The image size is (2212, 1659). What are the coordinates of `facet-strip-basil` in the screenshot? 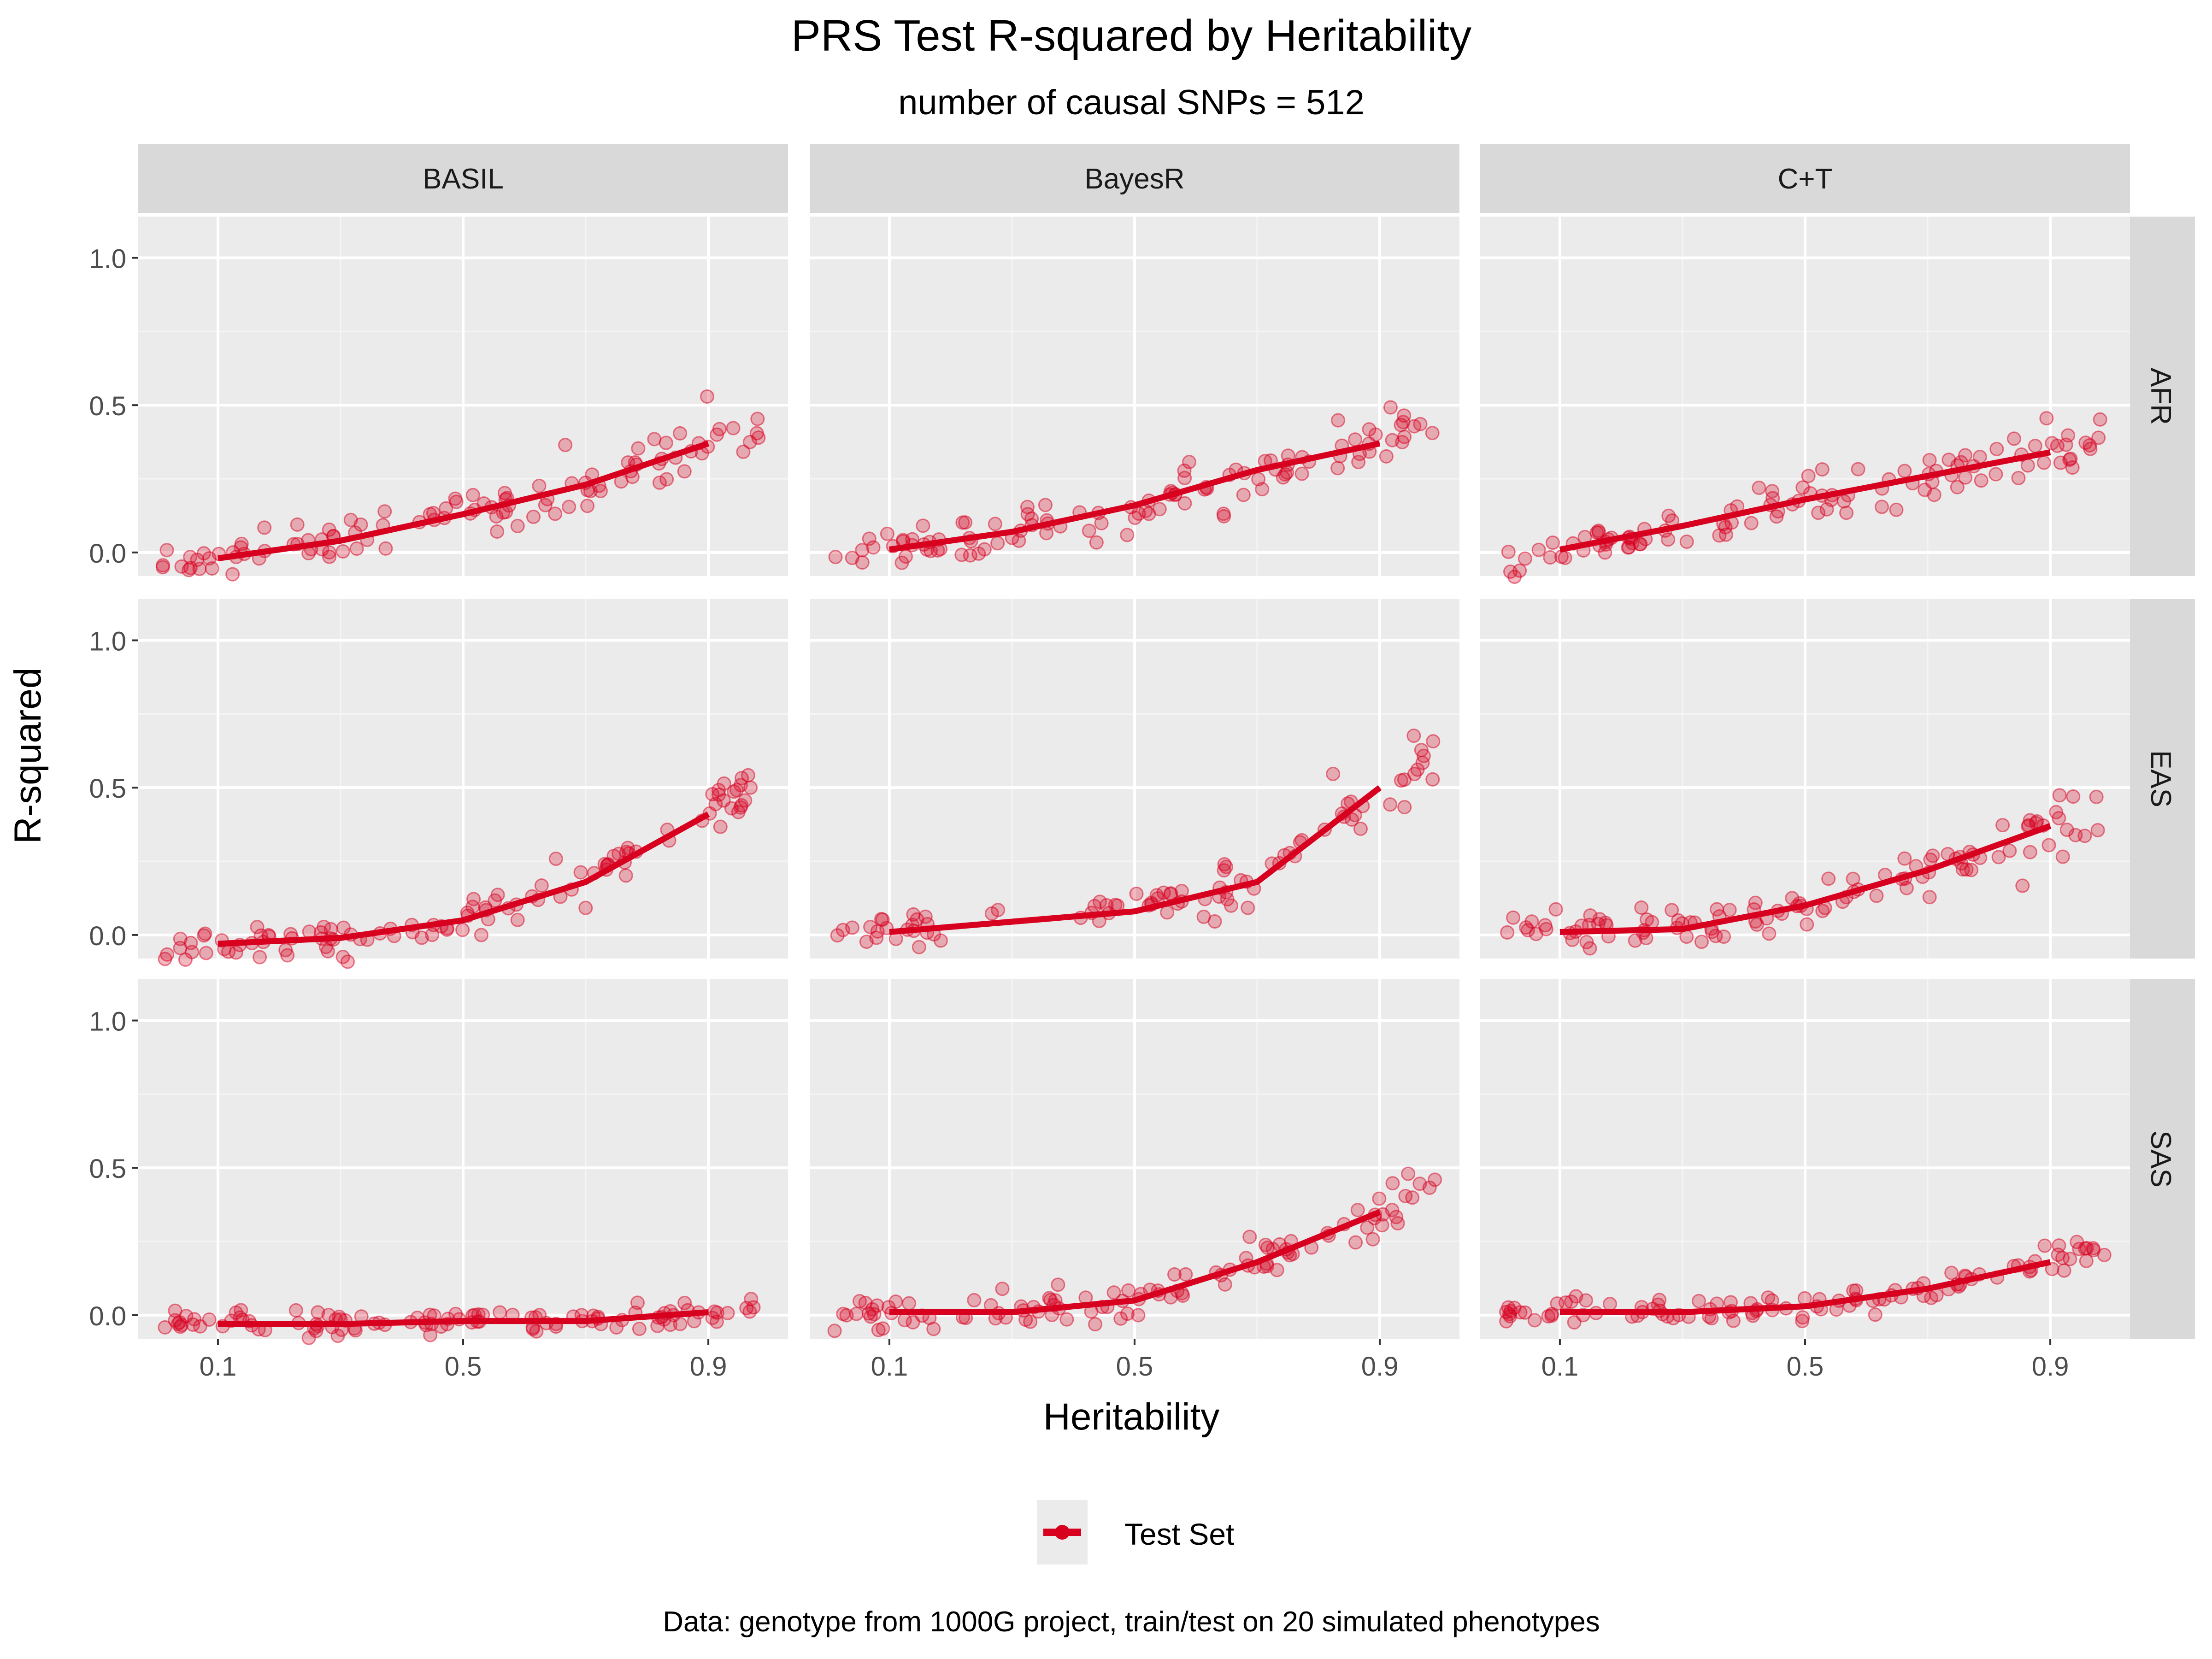 It's located at (463, 178).